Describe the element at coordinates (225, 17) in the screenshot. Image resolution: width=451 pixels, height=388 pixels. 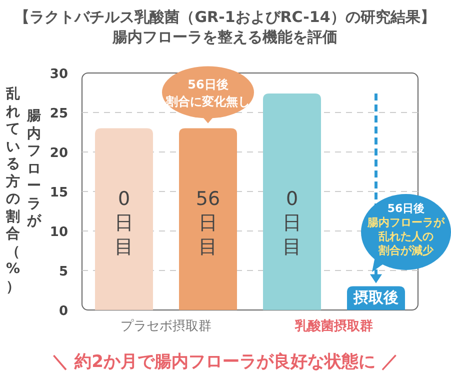
I see `chart-title: 【ラクトバチルス乳酸菌（GR-1およびRC-14）の研究結果】` at that location.